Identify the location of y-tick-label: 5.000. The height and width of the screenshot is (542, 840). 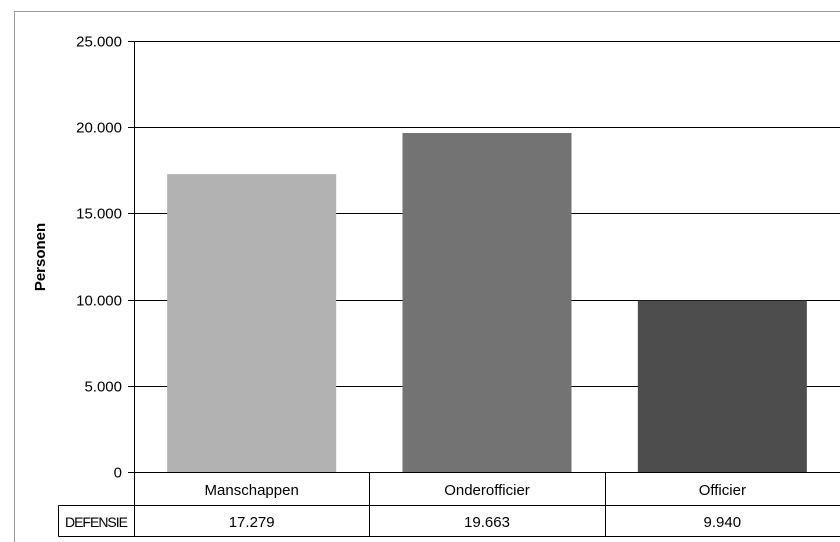
(103, 387).